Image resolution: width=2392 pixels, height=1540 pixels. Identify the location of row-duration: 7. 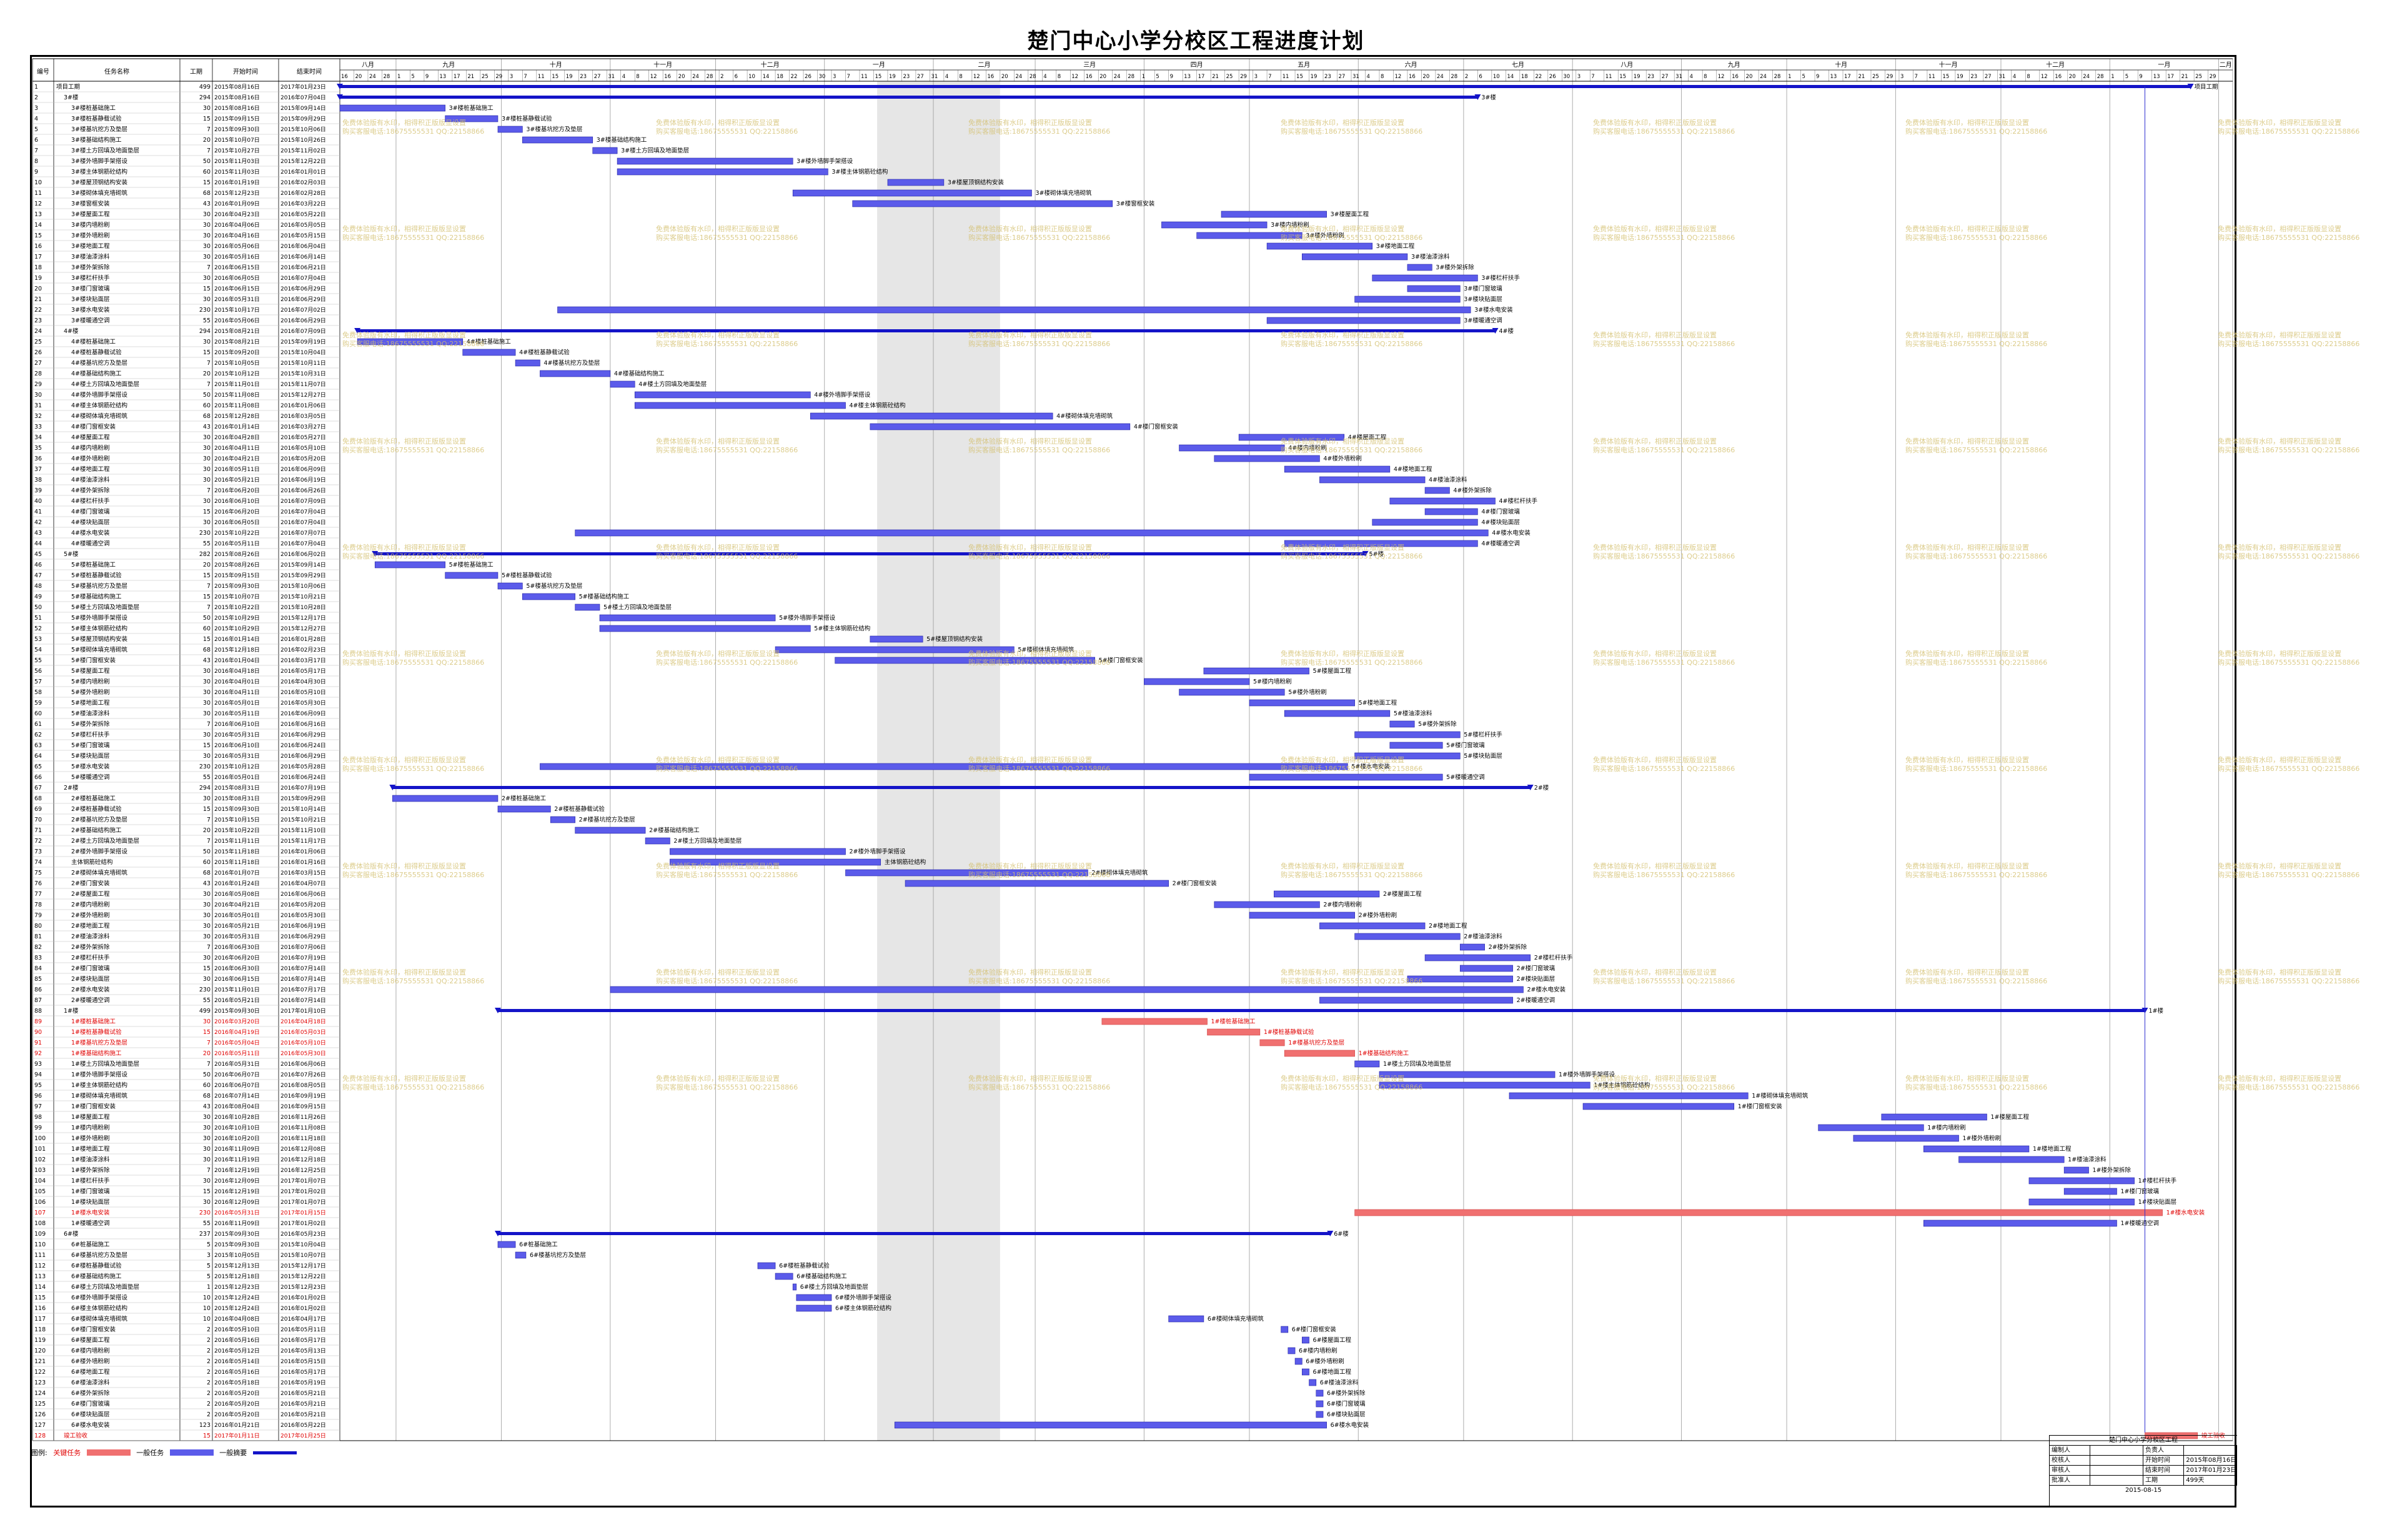
(209, 364).